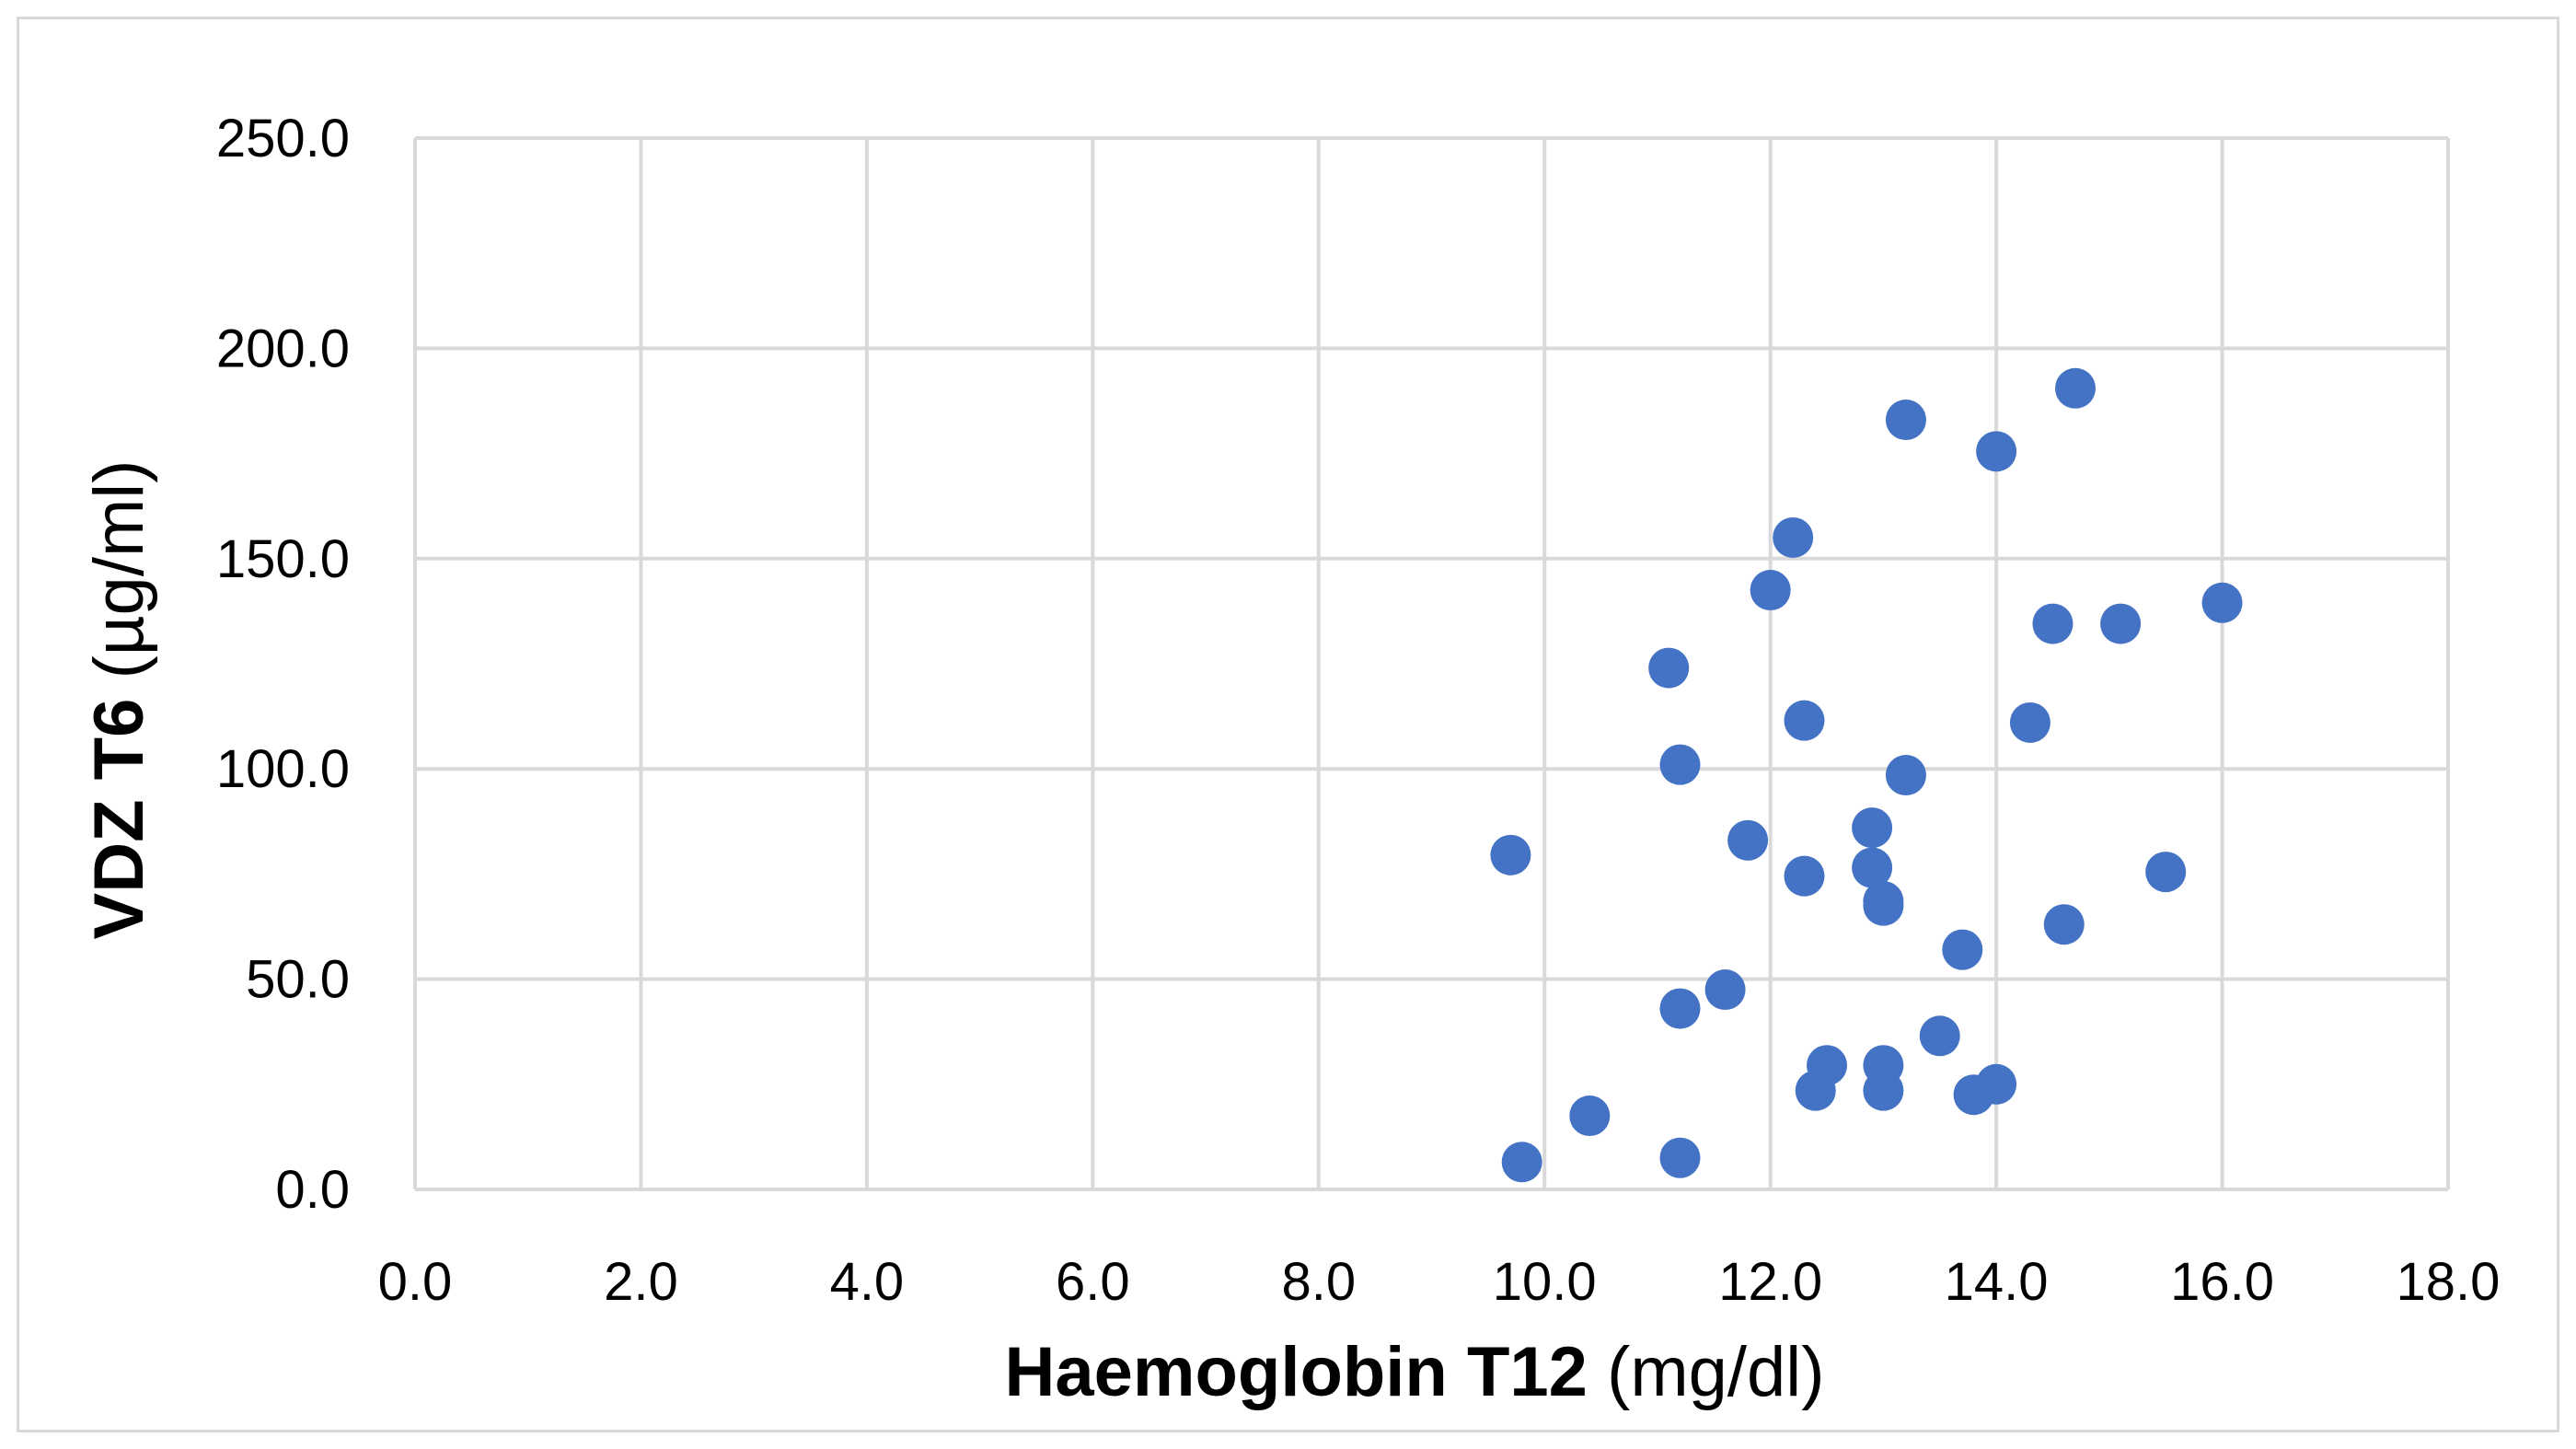 The height and width of the screenshot is (1449, 2576). What do you see at coordinates (119, 819) in the screenshot?
I see `y-axis-title-main: VDZ T6` at bounding box center [119, 819].